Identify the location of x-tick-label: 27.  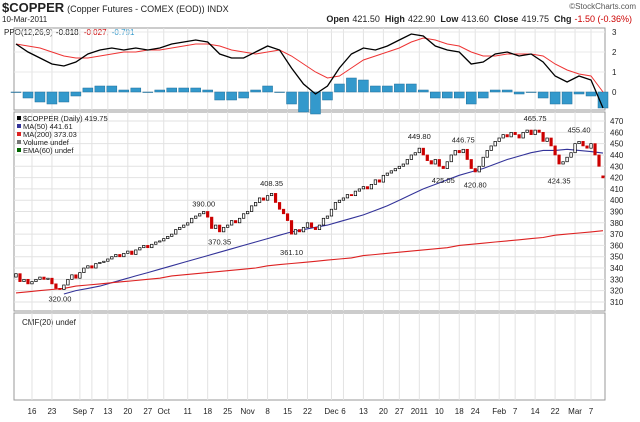
(147, 411).